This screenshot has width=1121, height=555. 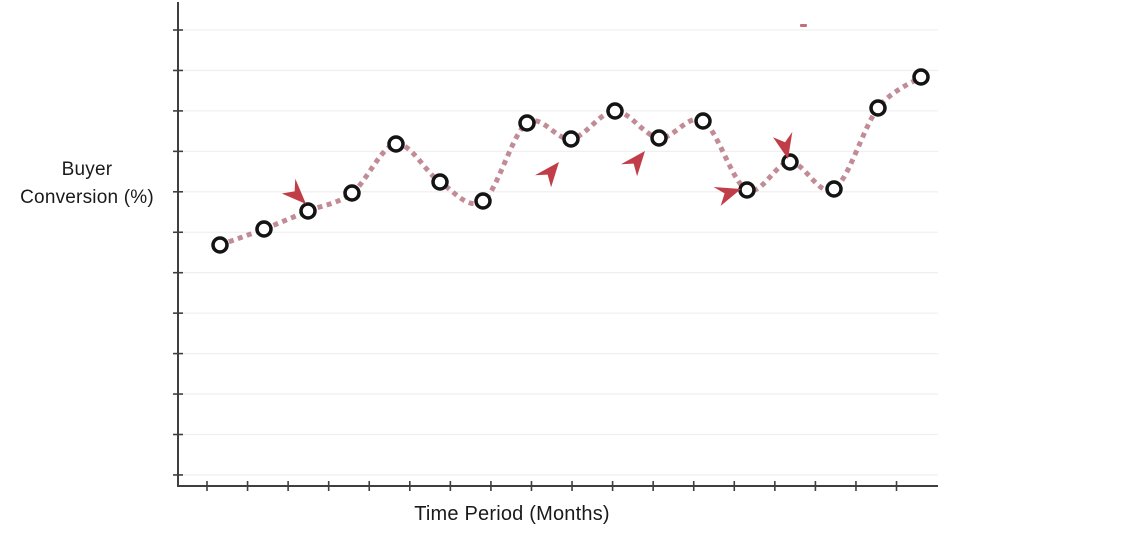 What do you see at coordinates (512, 514) in the screenshot?
I see `x-axis-label: Time Period (Months)` at bounding box center [512, 514].